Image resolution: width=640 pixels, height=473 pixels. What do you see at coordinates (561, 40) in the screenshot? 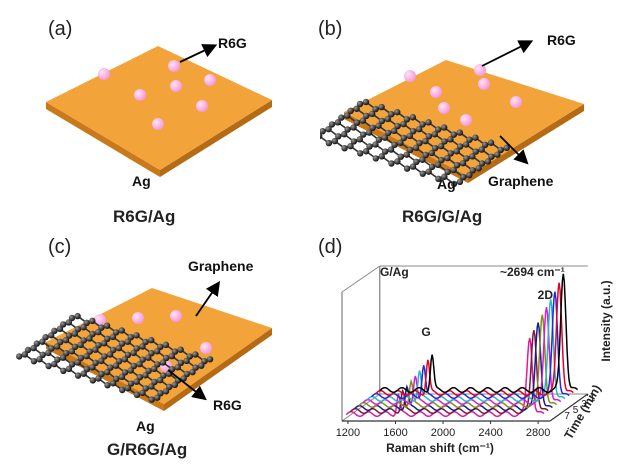
I see `panel-b-molecule-label: R6G` at bounding box center [561, 40].